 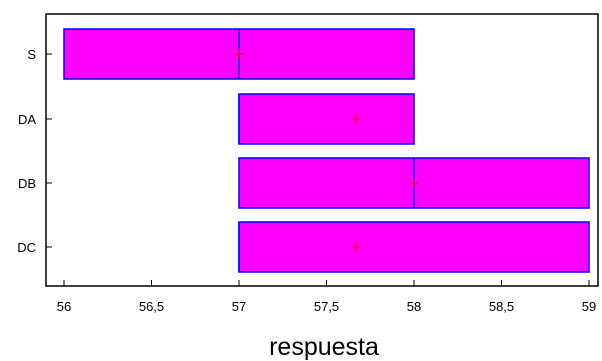 What do you see at coordinates (151, 306) in the screenshot?
I see `x-tick-label-1: 56,5` at bounding box center [151, 306].